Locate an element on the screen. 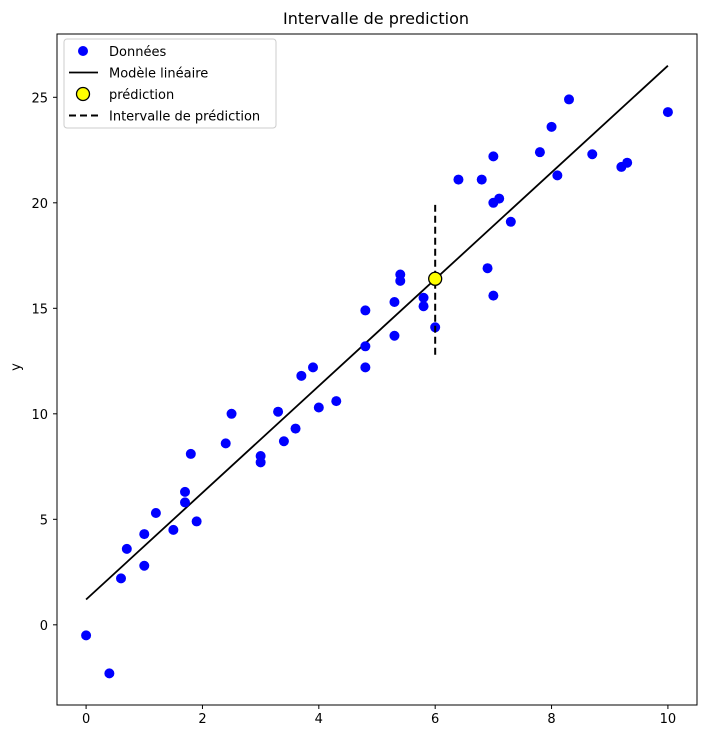 Image resolution: width=706 pixels, height=738 pixels. legend-entry: prédiction is located at coordinates (124, 94).